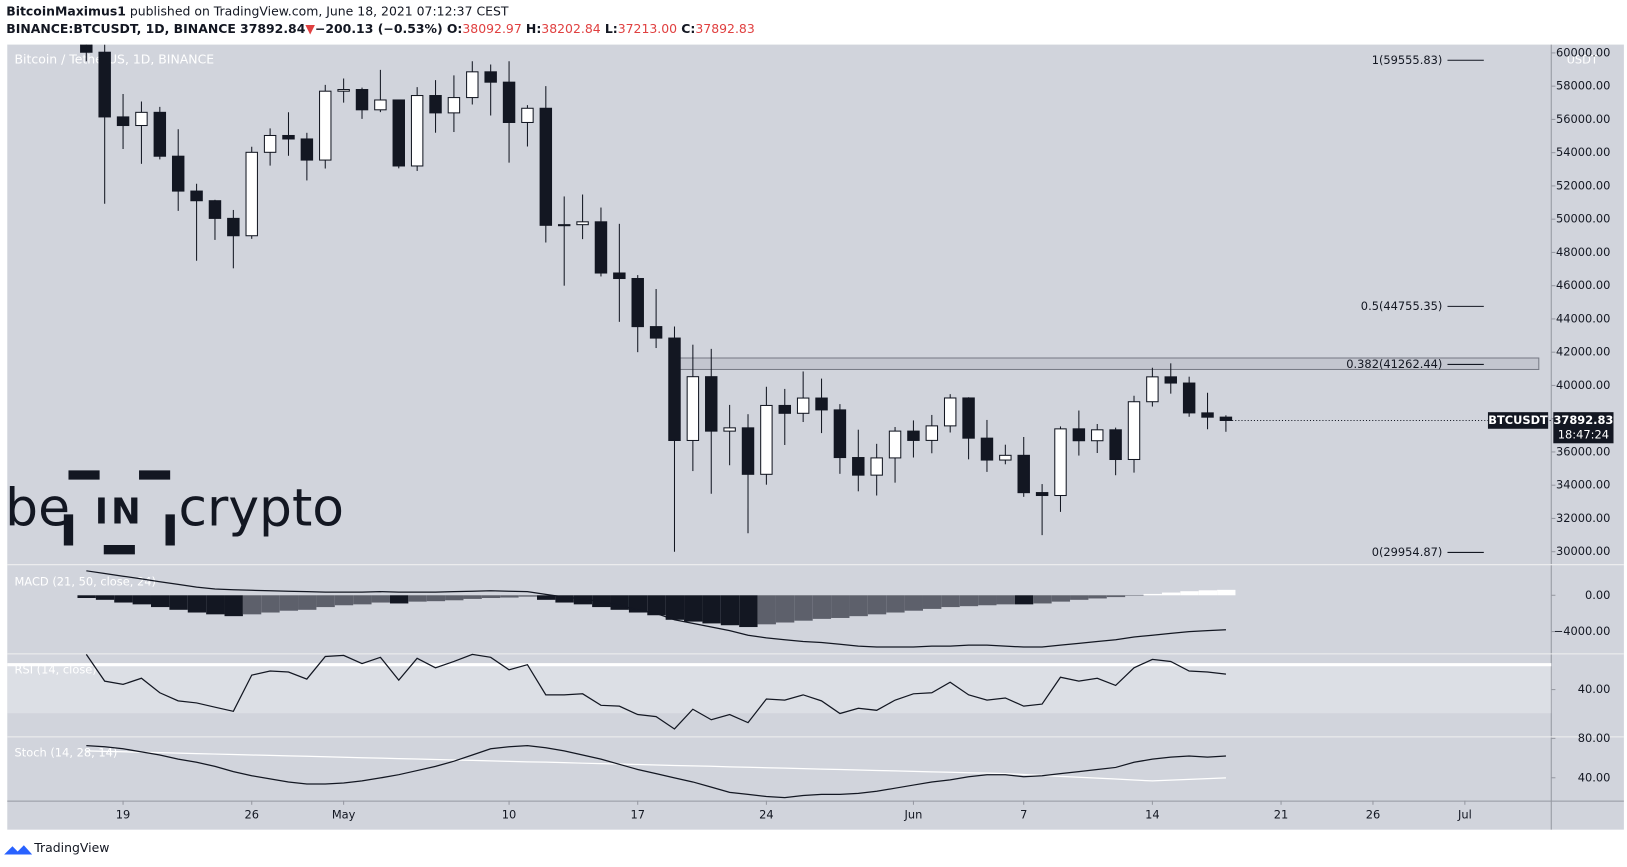 The image size is (1627, 867). I want to click on watermark-be: be, so click(37, 508).